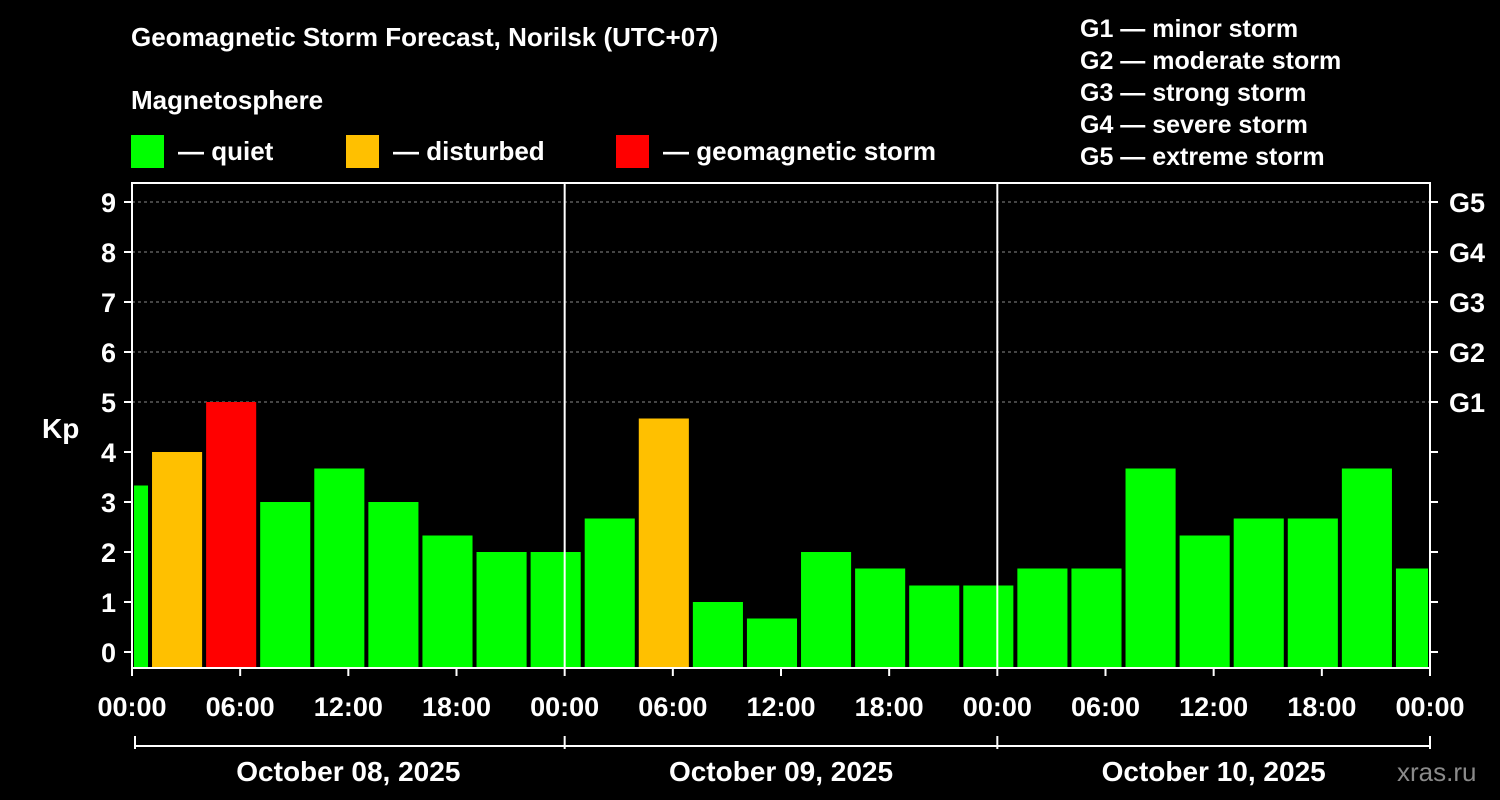 Image resolution: width=1500 pixels, height=800 pixels. Describe the element at coordinates (108, 353) in the screenshot. I see `y-tick-label-6: 6` at that location.